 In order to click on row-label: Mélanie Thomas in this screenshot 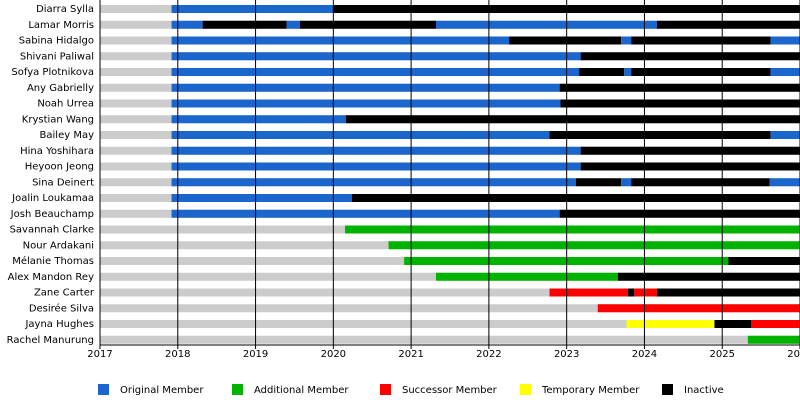, I will do `click(53, 261)`.